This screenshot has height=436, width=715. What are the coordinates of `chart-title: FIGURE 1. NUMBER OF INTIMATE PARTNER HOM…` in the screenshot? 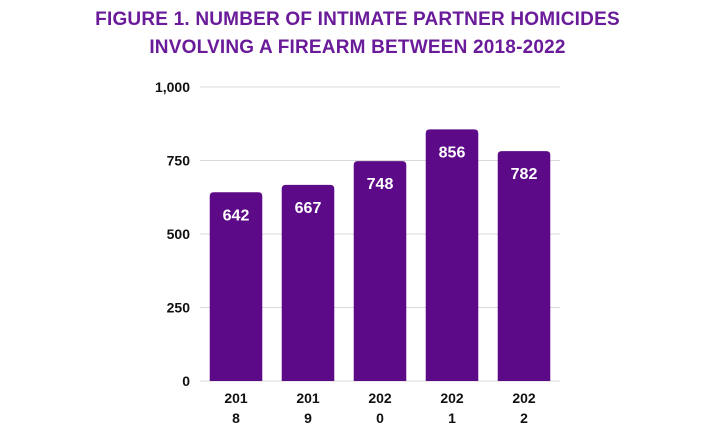 It's located at (357, 34).